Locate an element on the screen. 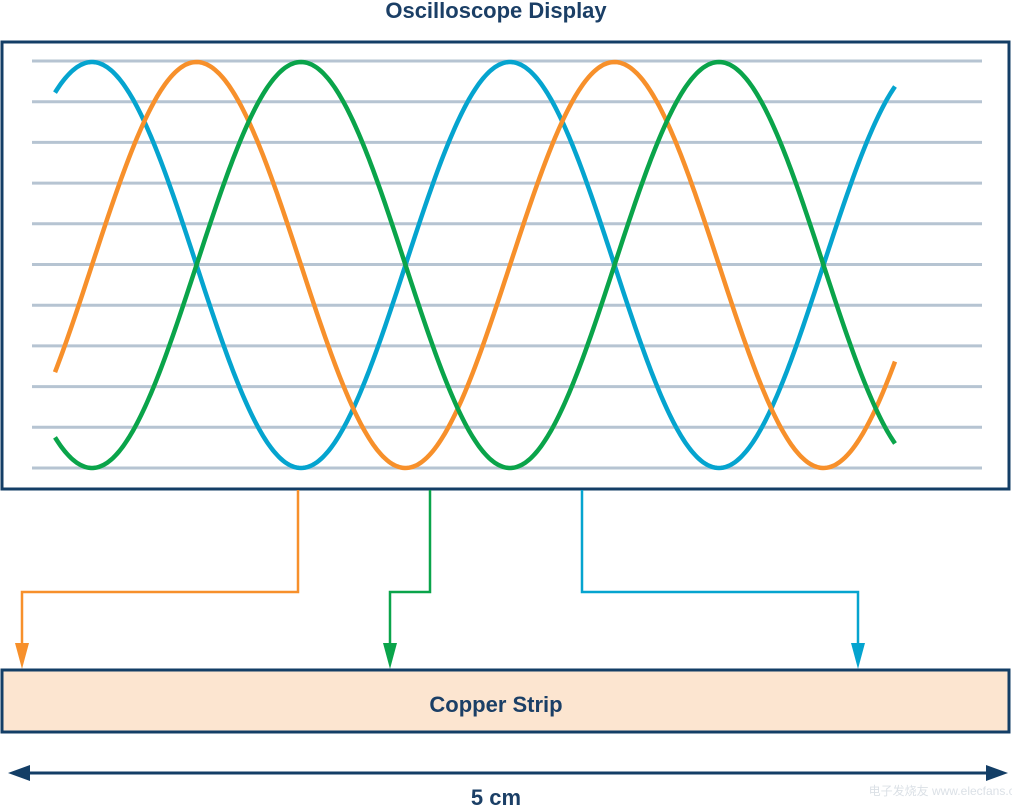  length-arrow is located at coordinates (508, 773).